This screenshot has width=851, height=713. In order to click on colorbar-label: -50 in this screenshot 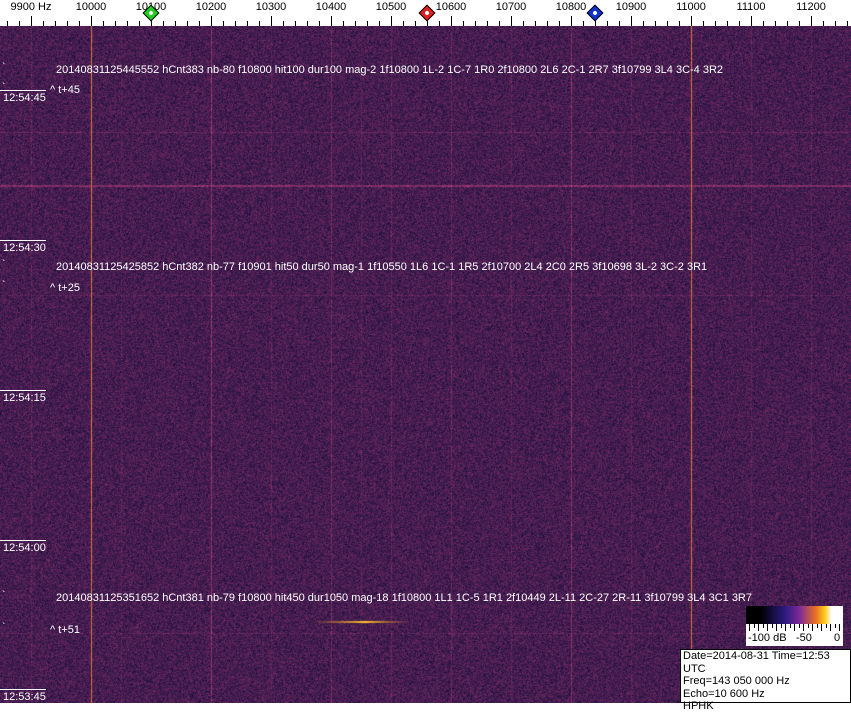, I will do `click(804, 638)`.